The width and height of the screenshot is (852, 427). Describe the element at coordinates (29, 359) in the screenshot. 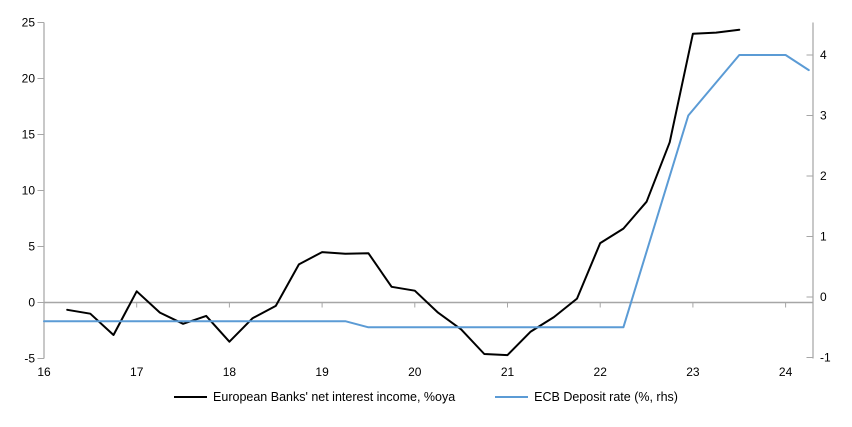

I see `y-left-tick-label: -5` at that location.